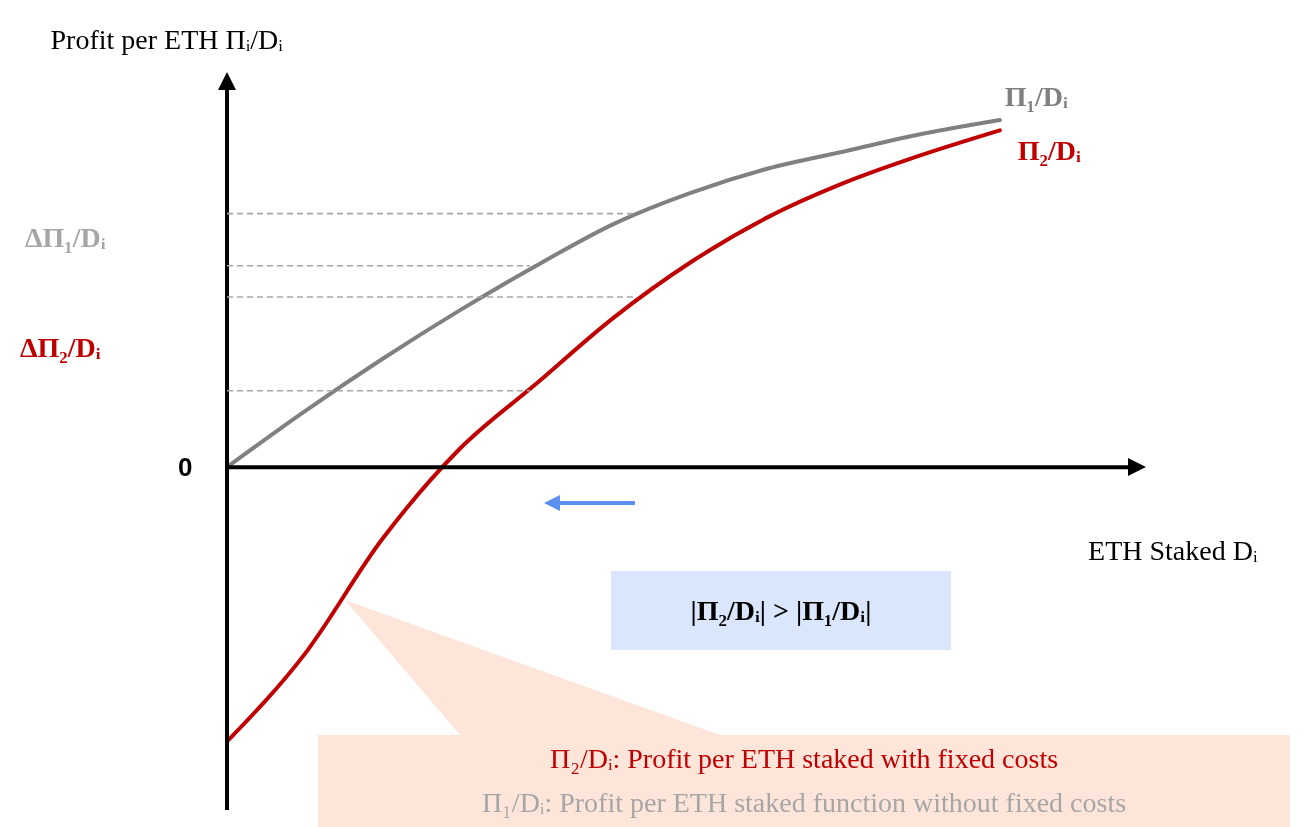 The width and height of the screenshot is (1307, 827). Describe the element at coordinates (1049, 151) in the screenshot. I see `series-label: Π₂/Dᵢ` at that location.